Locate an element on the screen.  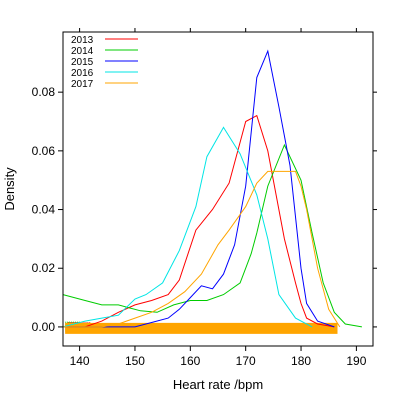
legend-item-2016: 2016 is located at coordinates (104, 73).